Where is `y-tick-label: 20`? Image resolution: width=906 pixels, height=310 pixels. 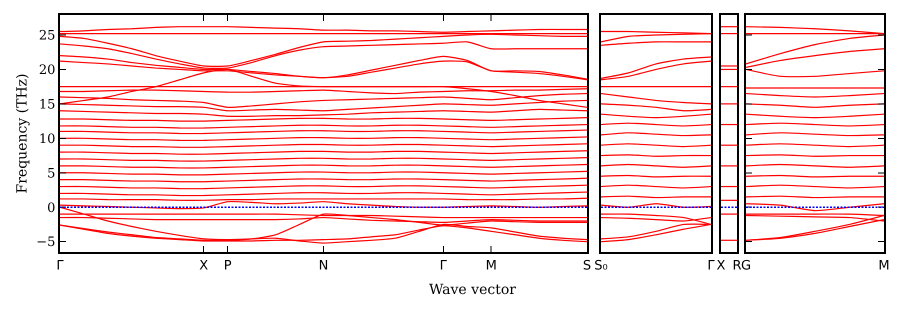
y-tick-label: 20 is located at coordinates (47, 70).